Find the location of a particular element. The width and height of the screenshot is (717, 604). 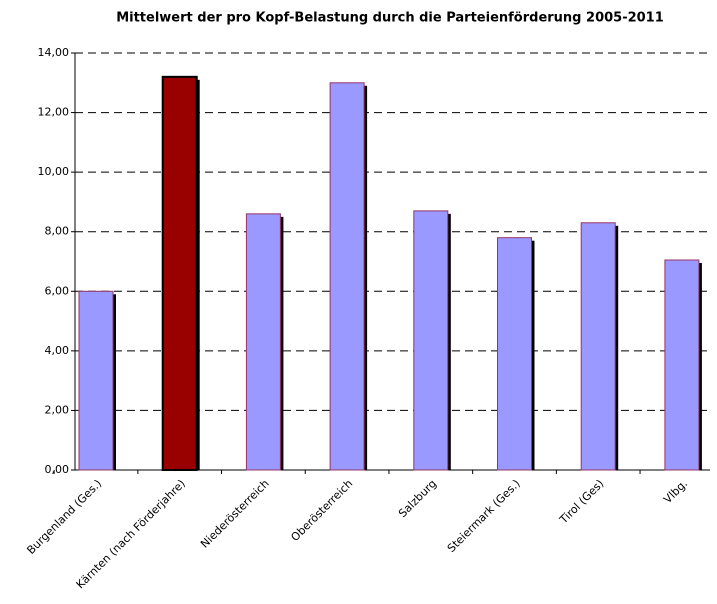

y-tick-label: 10,00 is located at coordinates (54, 171).